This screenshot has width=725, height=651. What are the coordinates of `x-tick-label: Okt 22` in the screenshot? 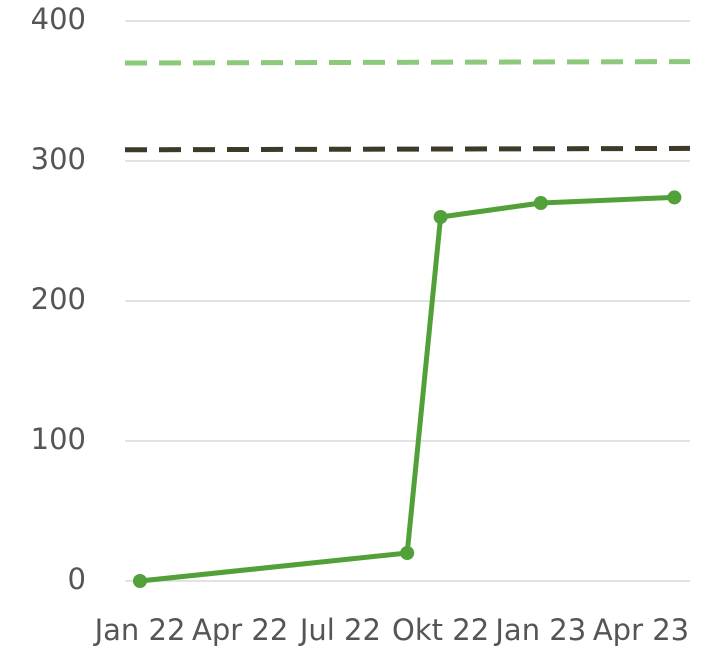 It's located at (440, 630).